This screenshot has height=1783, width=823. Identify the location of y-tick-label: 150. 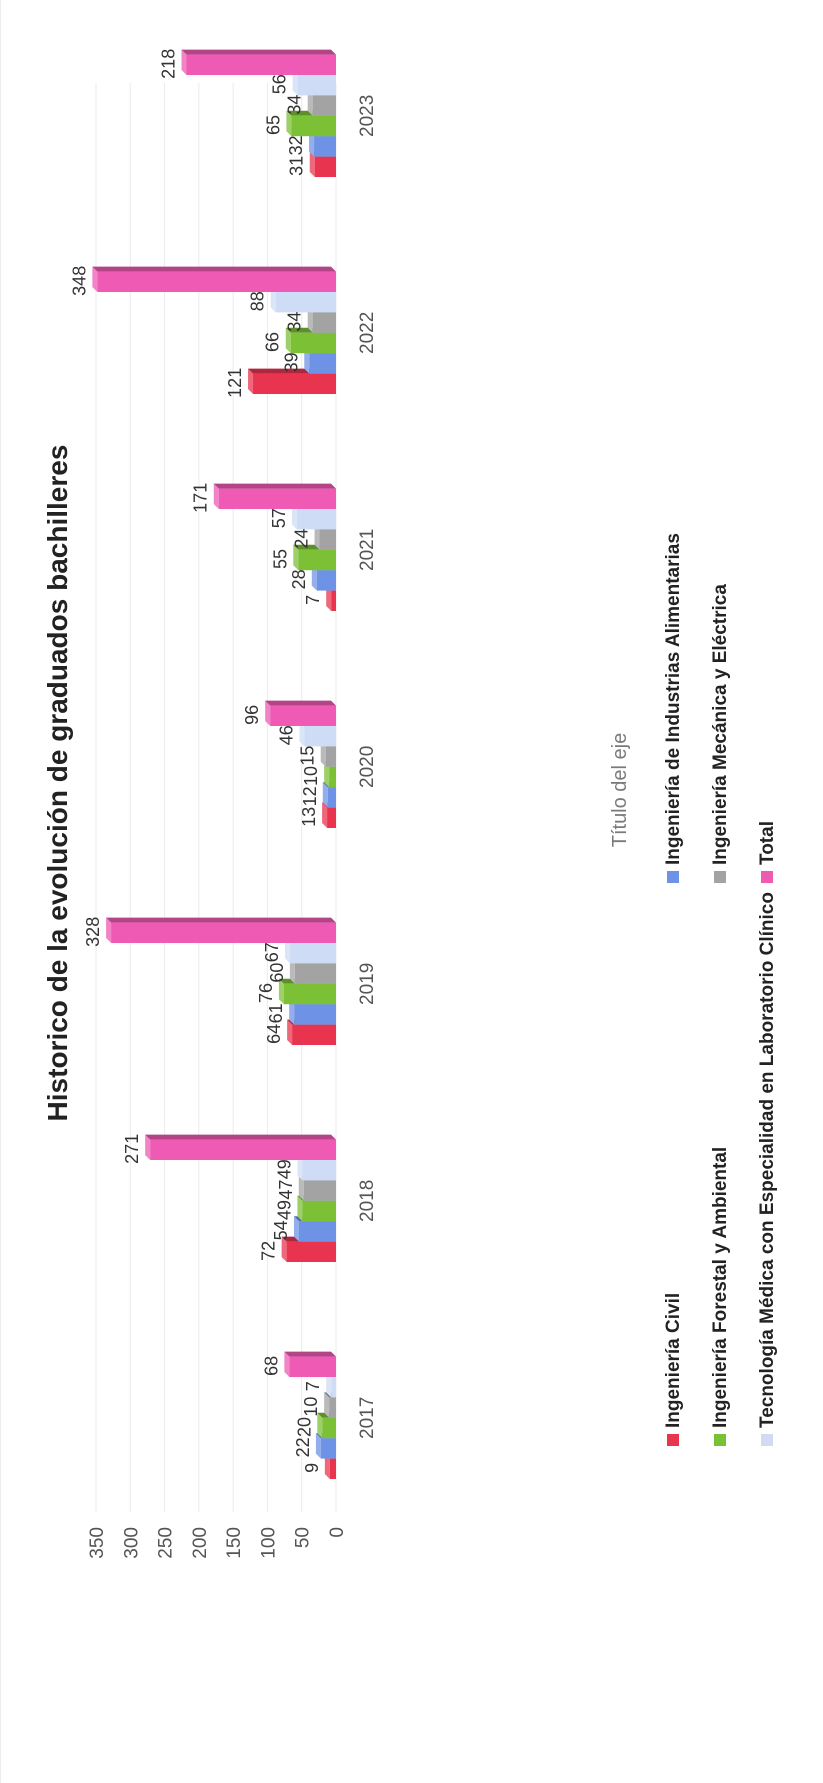
(234, 1543).